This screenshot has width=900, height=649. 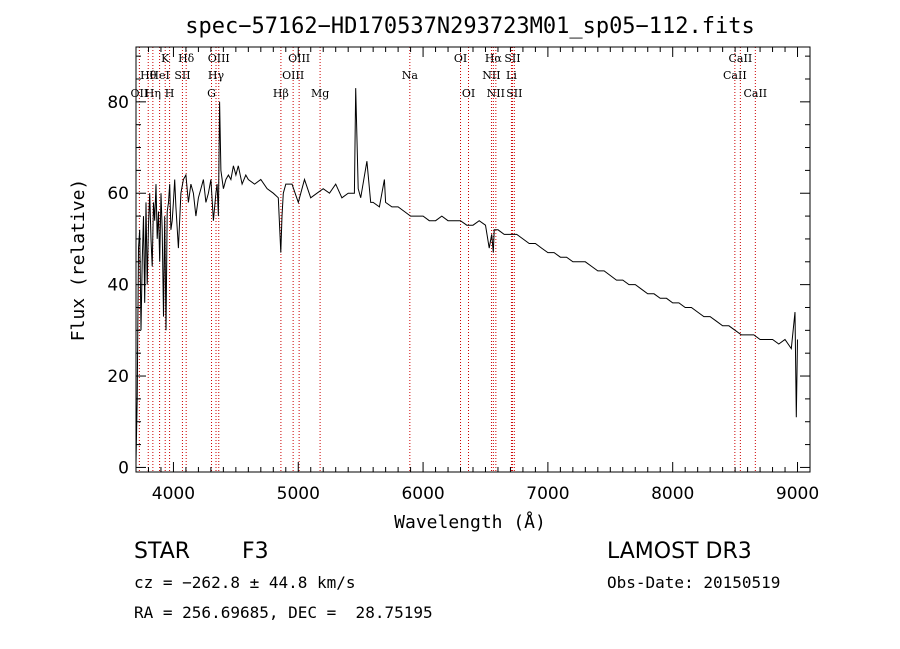 What do you see at coordinates (118, 377) in the screenshot?
I see `y-tick-label: 20` at bounding box center [118, 377].